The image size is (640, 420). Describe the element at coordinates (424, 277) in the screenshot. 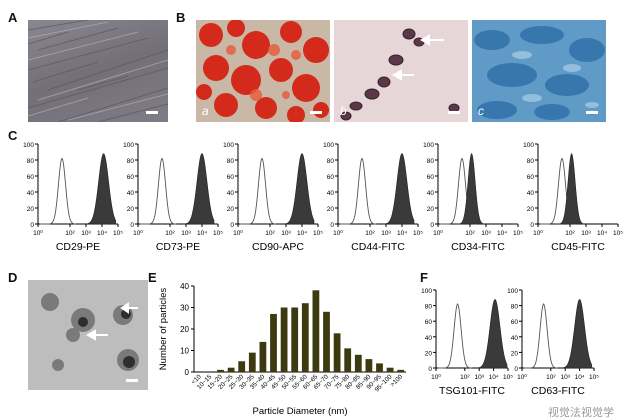

I see `panel-label-f: F` at that location.